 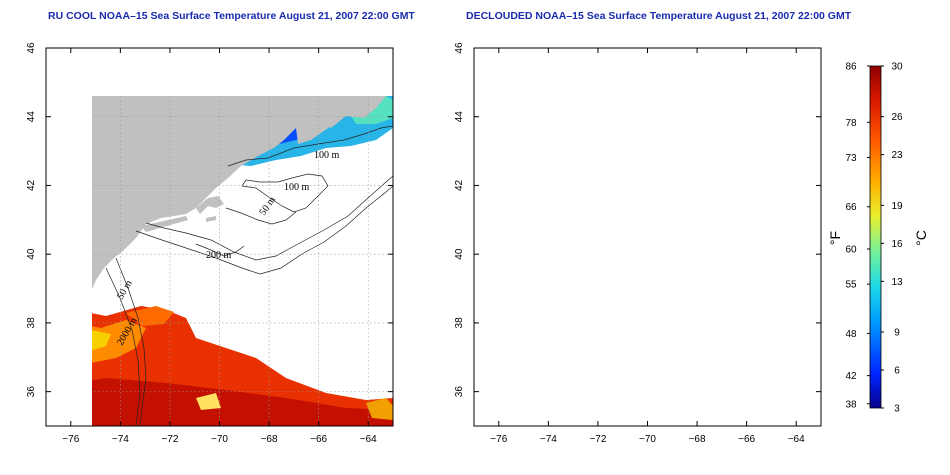 I want to click on celsius-unit-label: °C, so click(x=921, y=238).